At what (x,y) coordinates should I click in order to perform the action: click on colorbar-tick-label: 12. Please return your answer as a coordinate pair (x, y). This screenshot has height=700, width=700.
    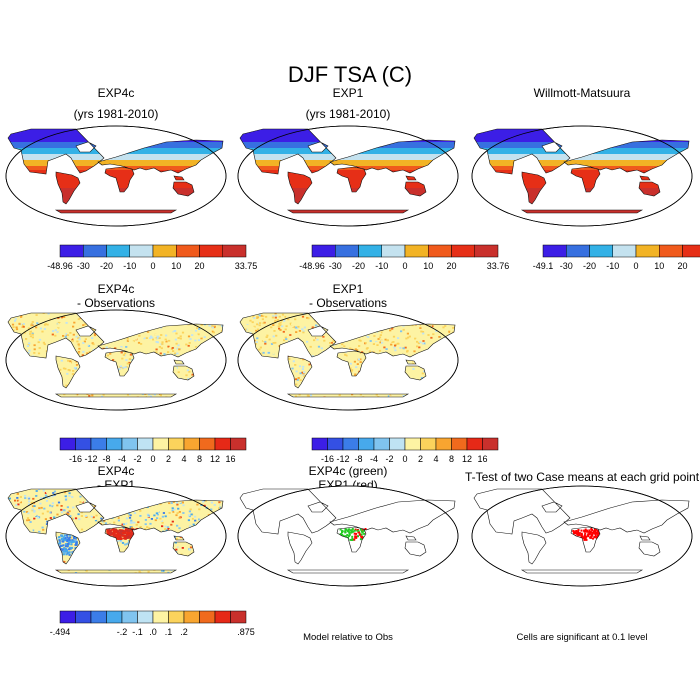
    Looking at the image, I should click on (215, 459).